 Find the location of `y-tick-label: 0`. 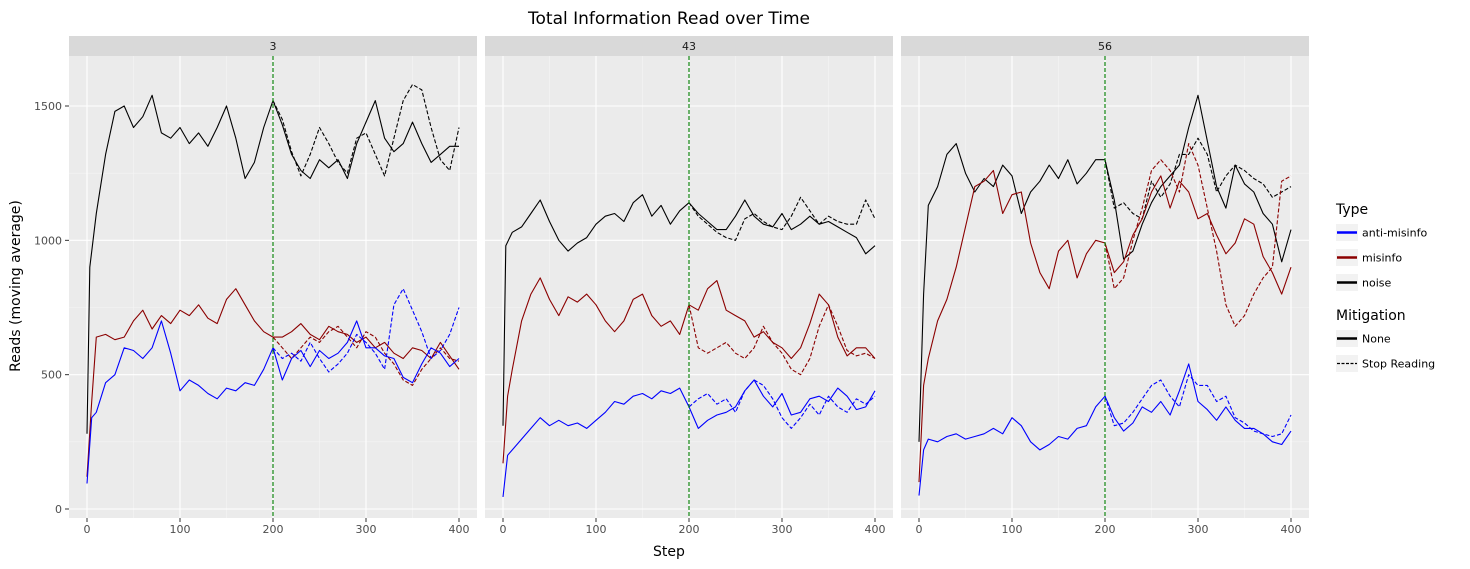

y-tick-label: 0 is located at coordinates (58, 509).